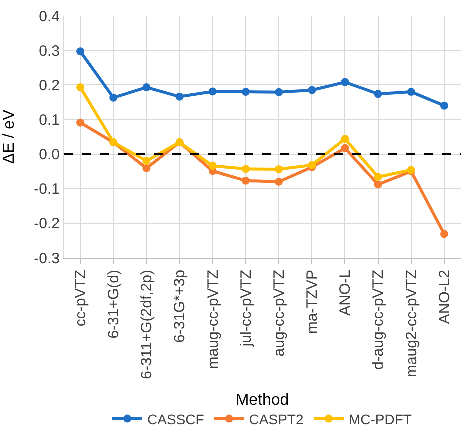 The width and height of the screenshot is (469, 444). Describe the element at coordinates (147, 325) in the screenshot. I see `x-tick-label: 6-311+G(2df,2p)` at that location.